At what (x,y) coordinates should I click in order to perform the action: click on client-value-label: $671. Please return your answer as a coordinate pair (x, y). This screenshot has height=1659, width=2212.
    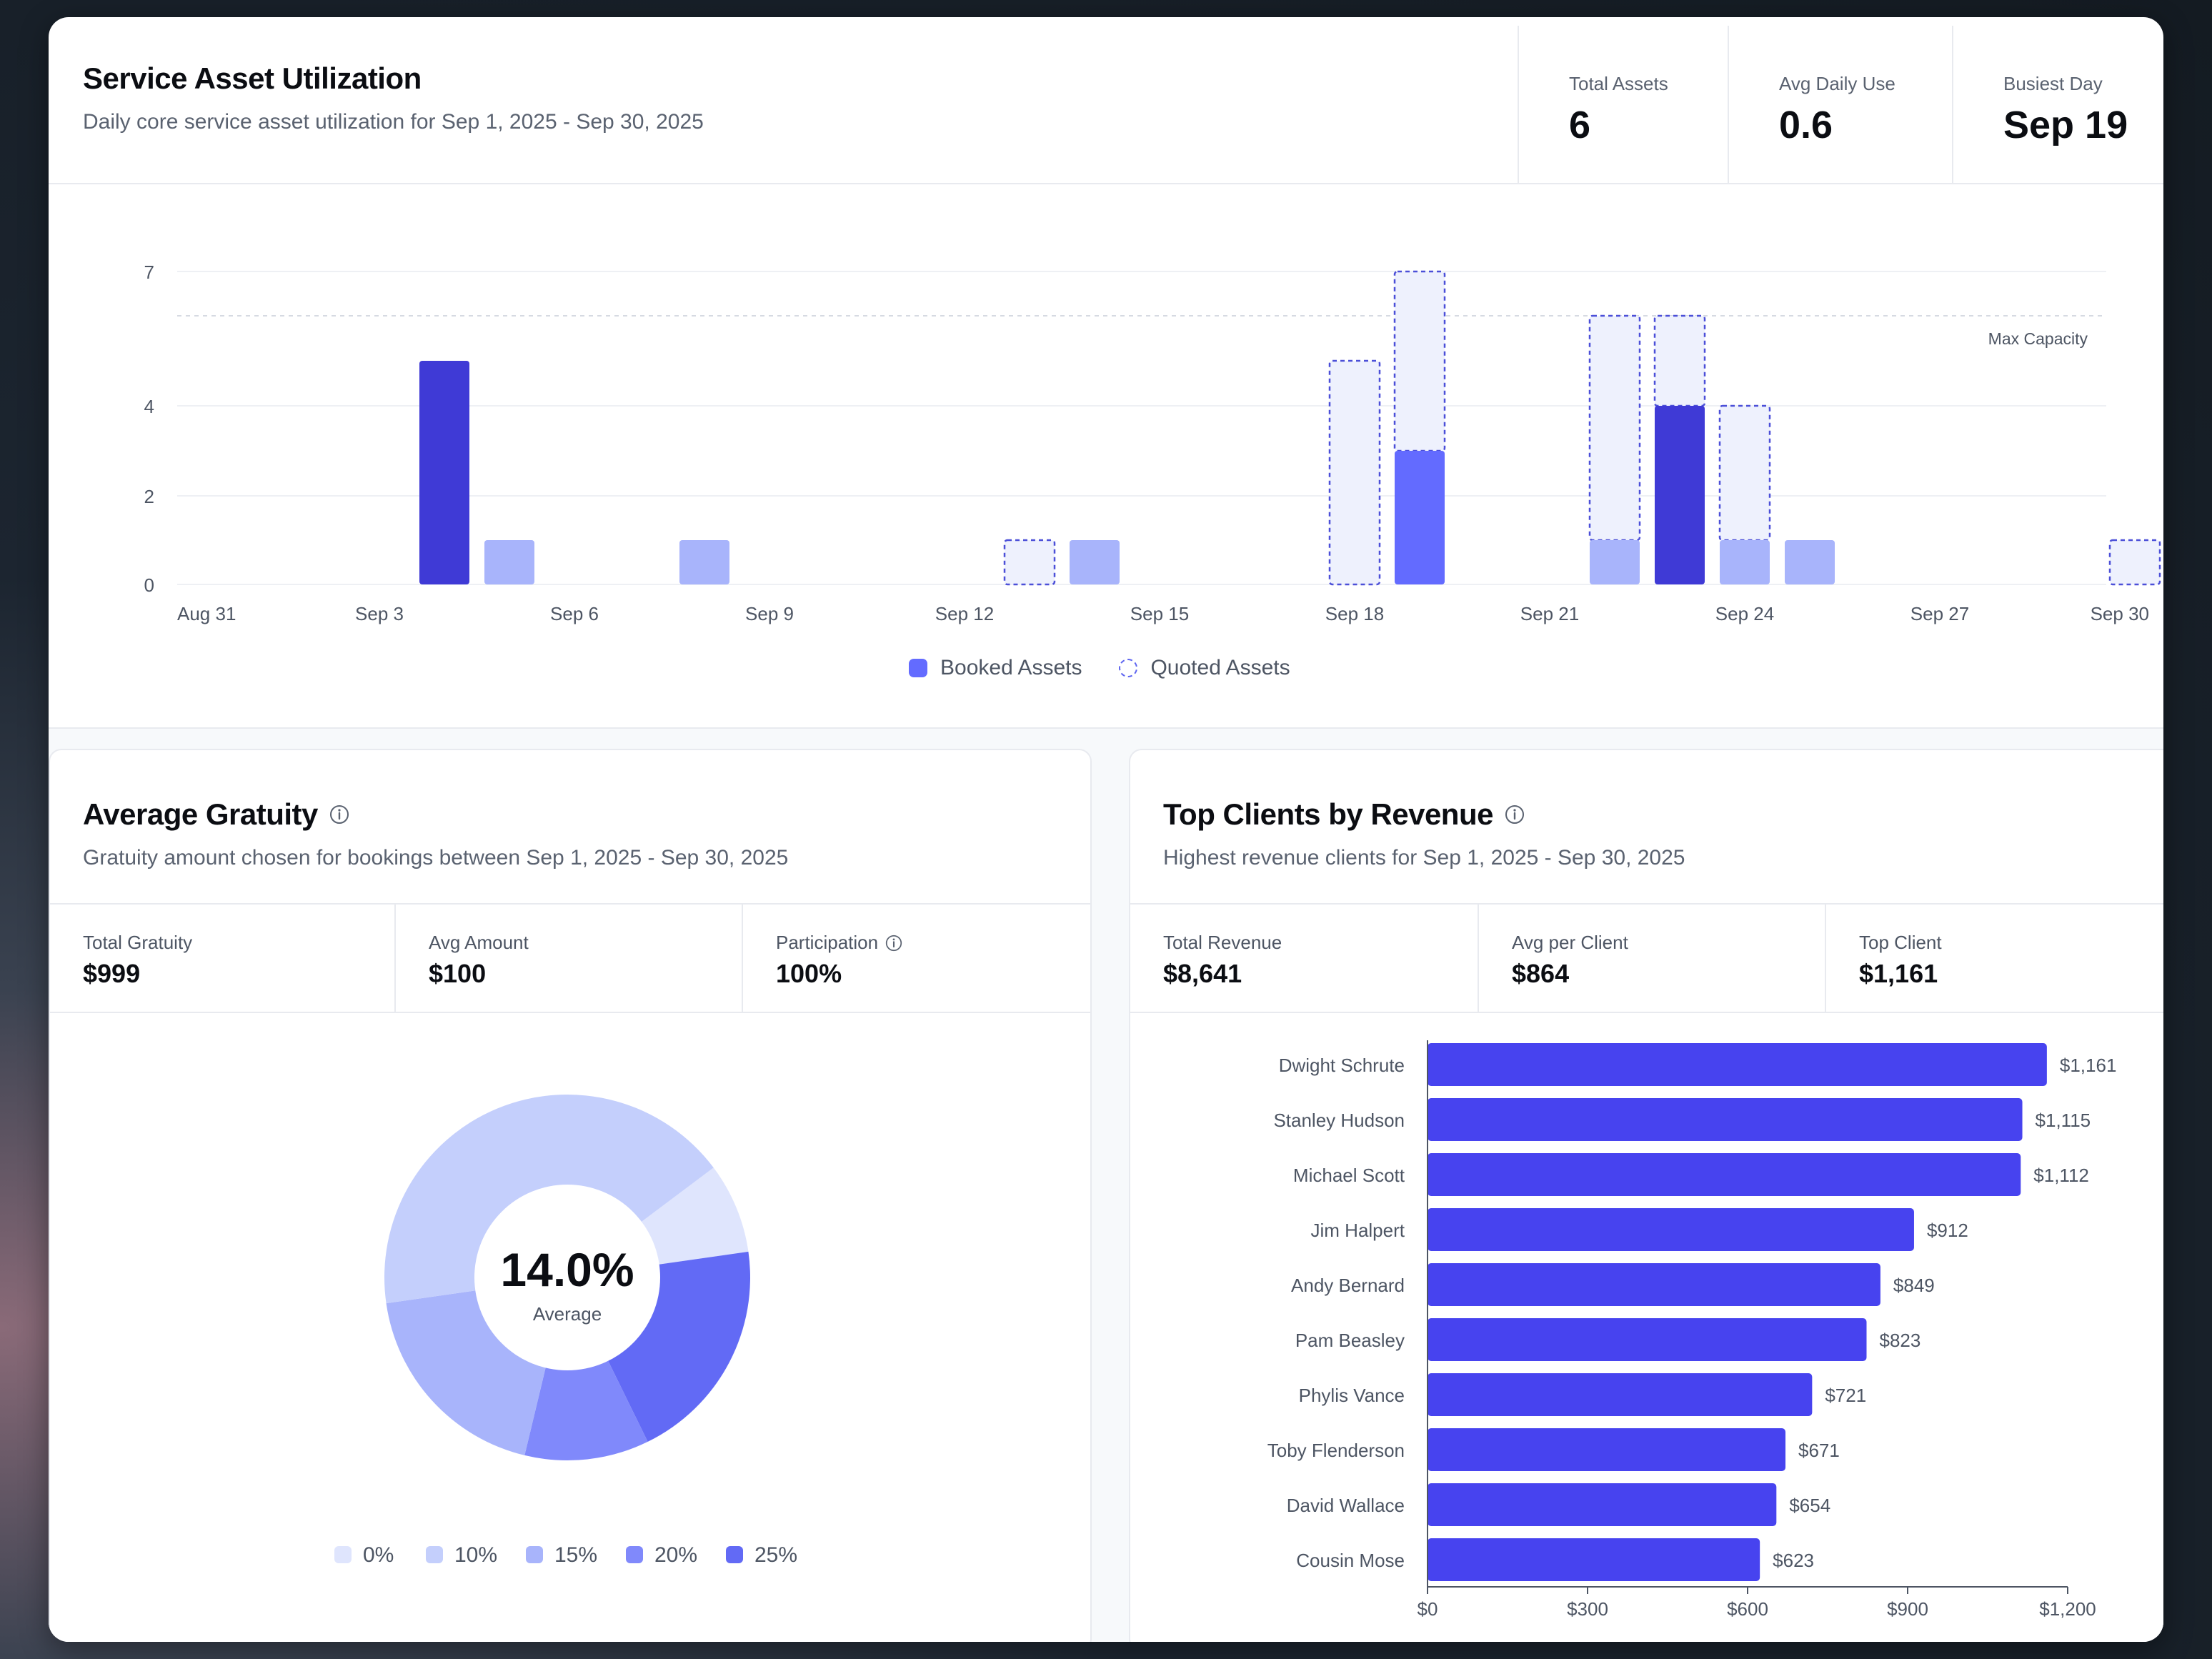
    Looking at the image, I should click on (1819, 1450).